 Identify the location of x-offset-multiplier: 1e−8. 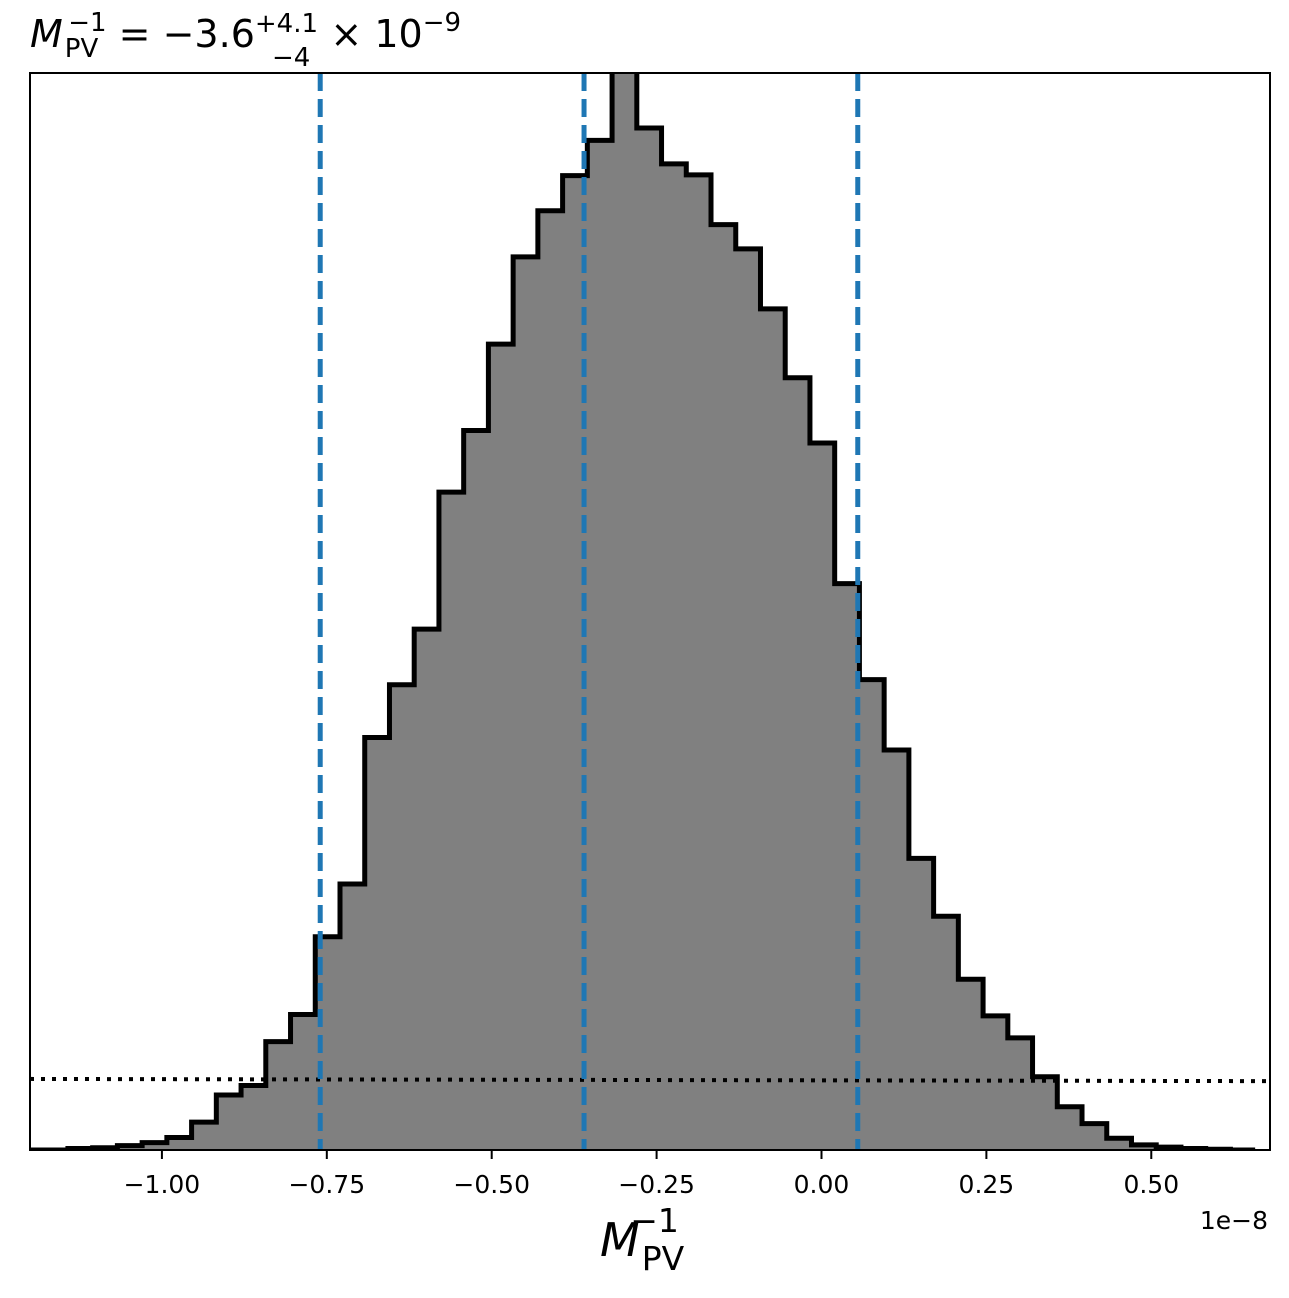
(1234, 1220).